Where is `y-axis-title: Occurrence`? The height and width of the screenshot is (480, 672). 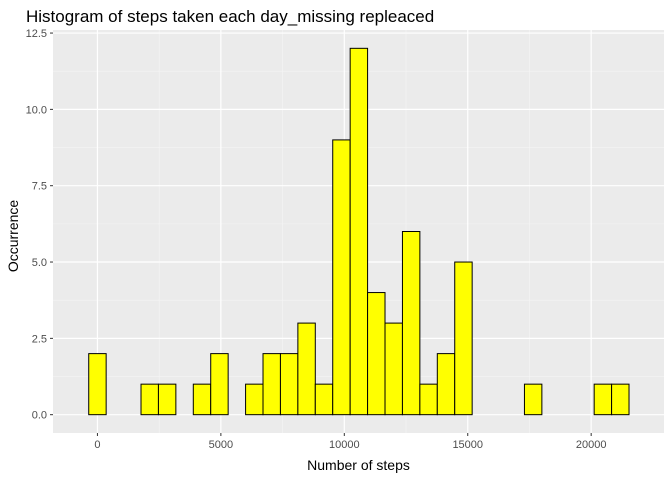 y-axis-title: Occurrence is located at coordinates (13, 236).